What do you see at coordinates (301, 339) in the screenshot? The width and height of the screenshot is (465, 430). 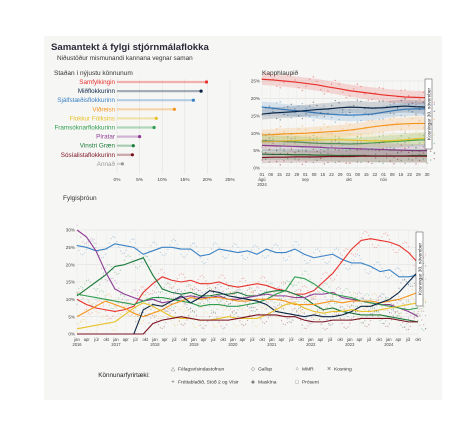 I see `x-tick-label-line: okt` at bounding box center [301, 339].